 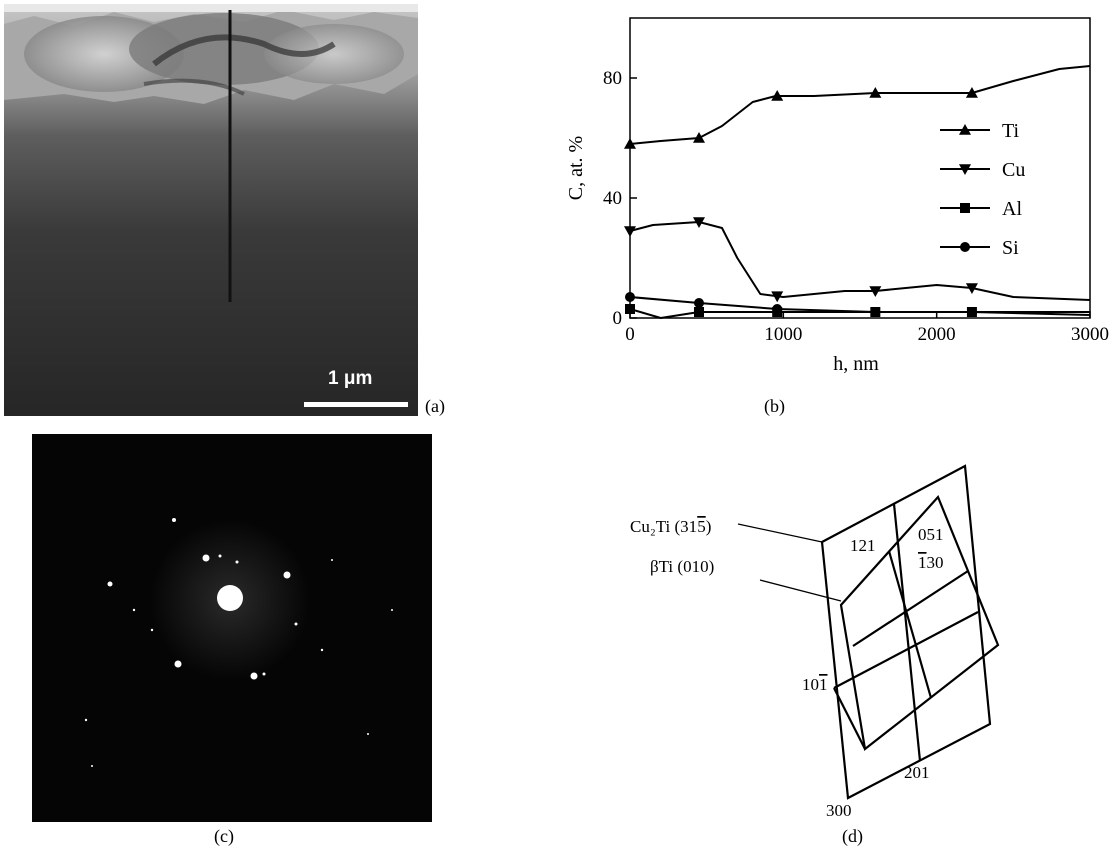 What do you see at coordinates (224, 836) in the screenshot?
I see `panel-label-c: (c)` at bounding box center [224, 836].